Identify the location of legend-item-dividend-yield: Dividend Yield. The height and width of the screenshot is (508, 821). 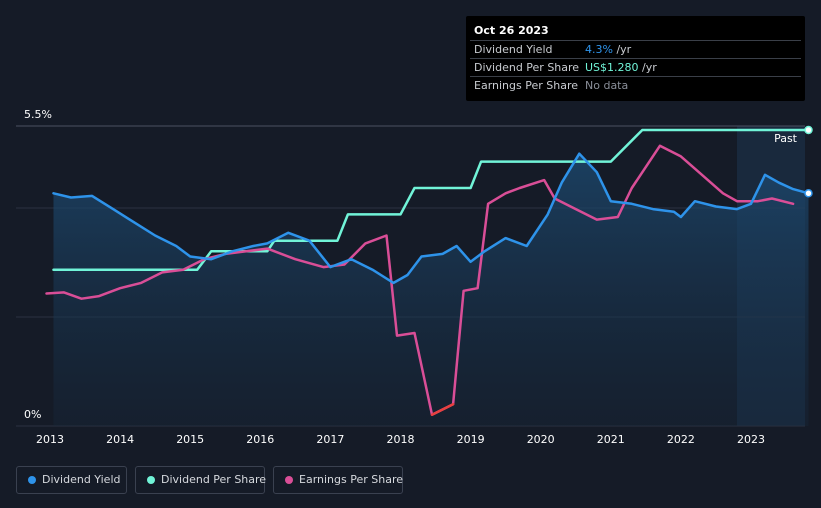
(71, 480).